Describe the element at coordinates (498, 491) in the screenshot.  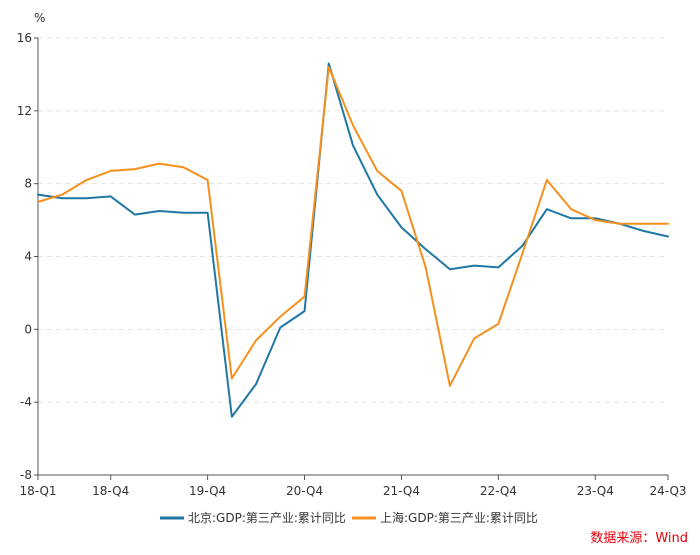
I see `x-tick-label: 22-Q4` at that location.